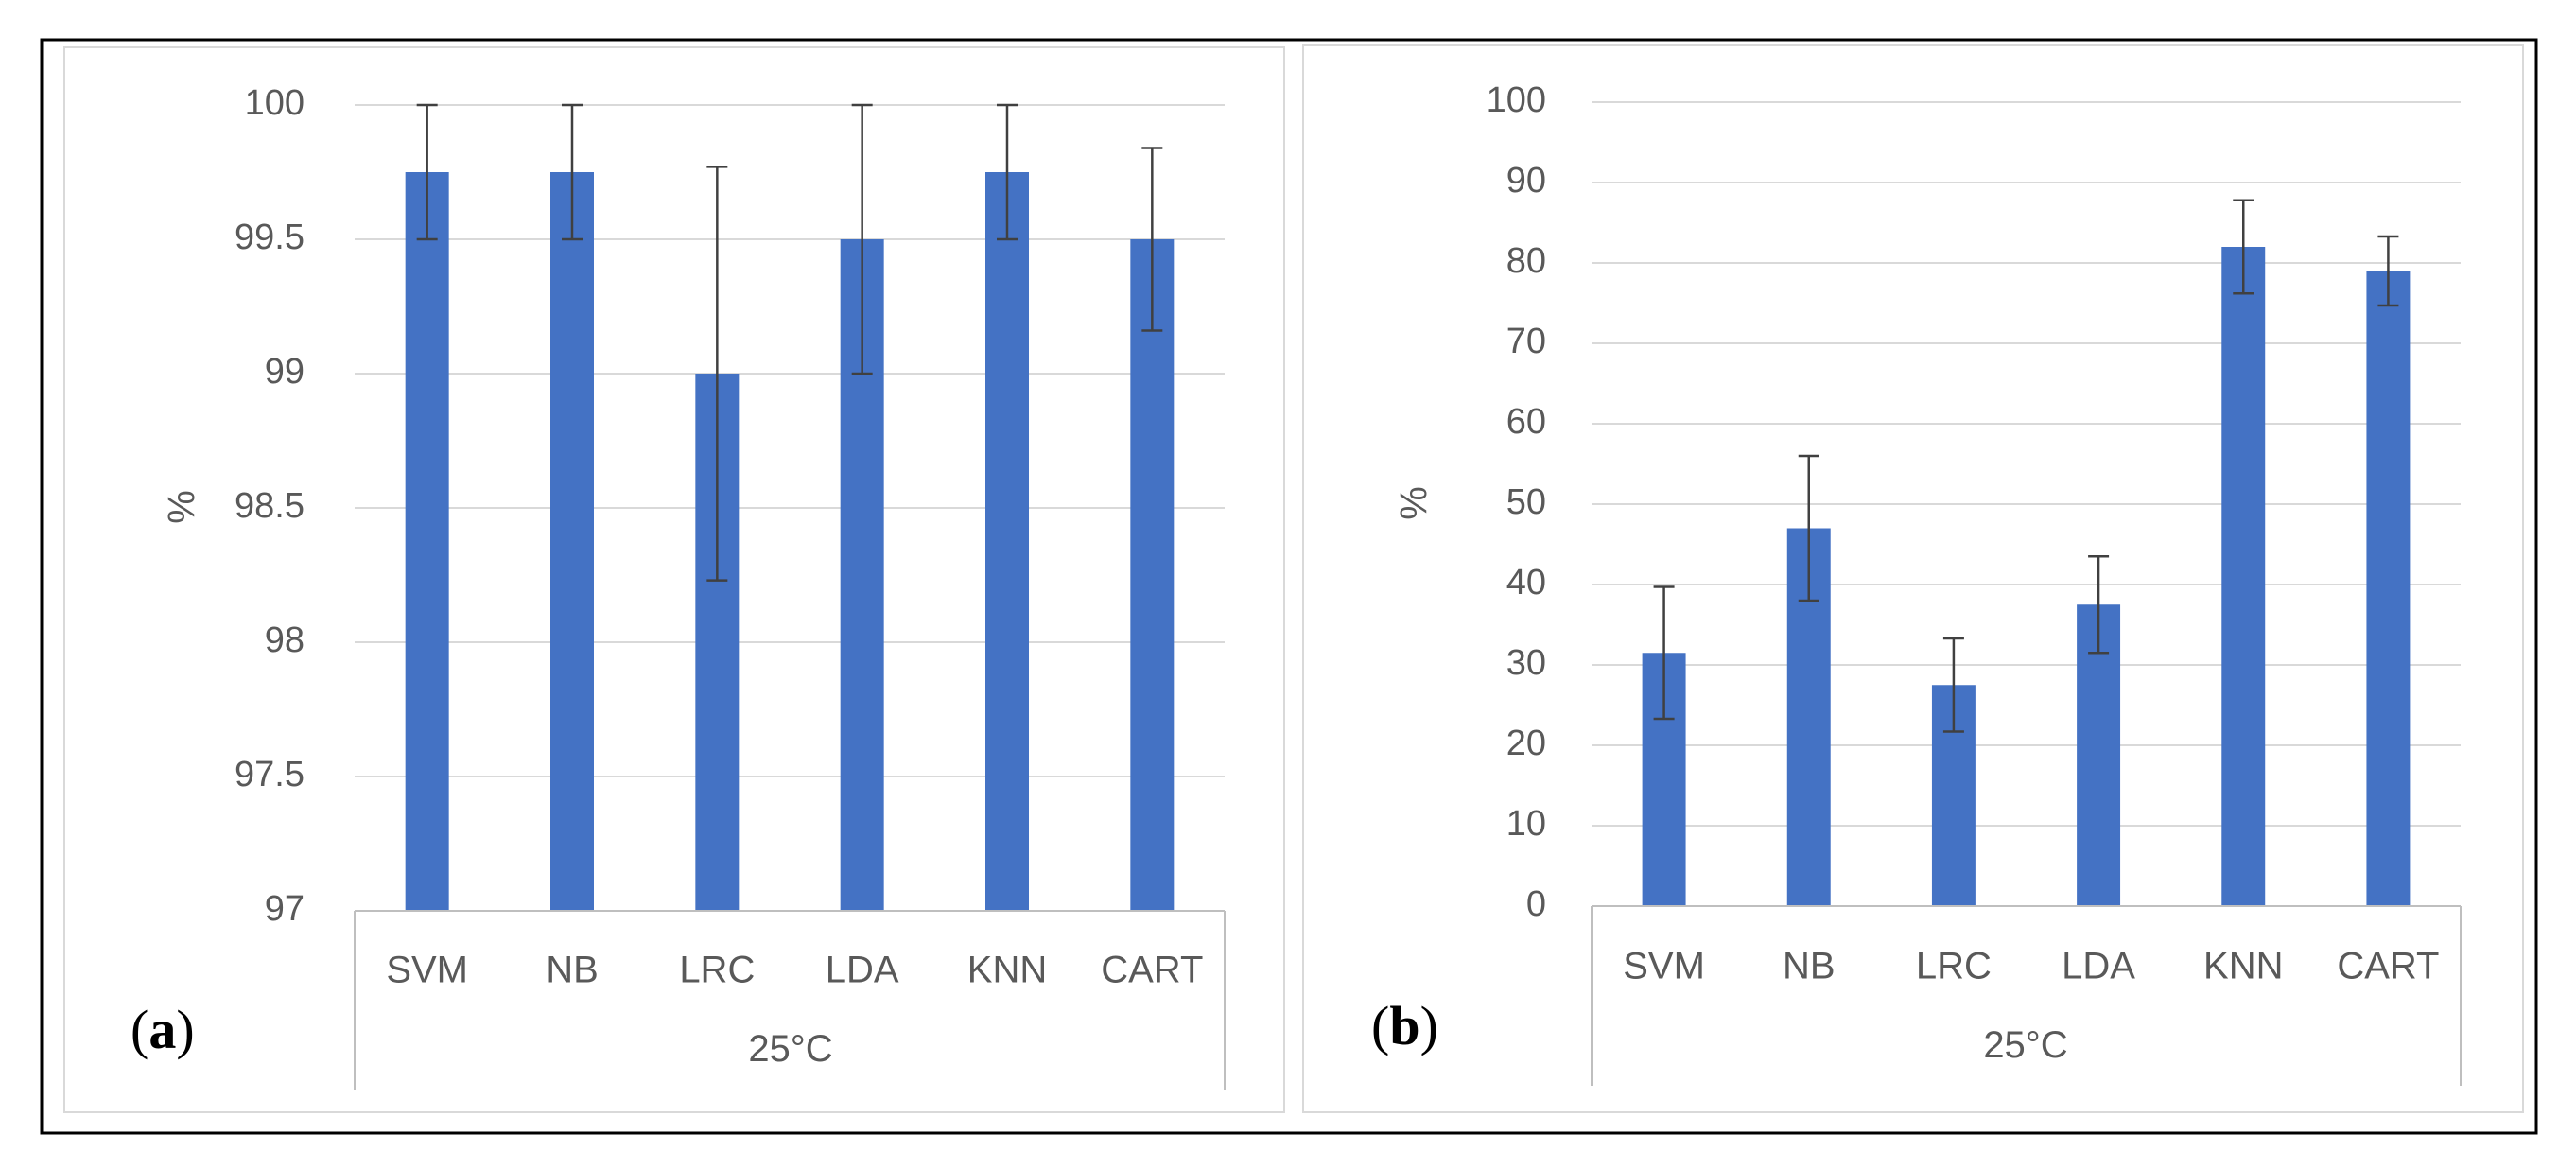  I want to click on chart-b-ytick-label: 20, so click(1526, 743).